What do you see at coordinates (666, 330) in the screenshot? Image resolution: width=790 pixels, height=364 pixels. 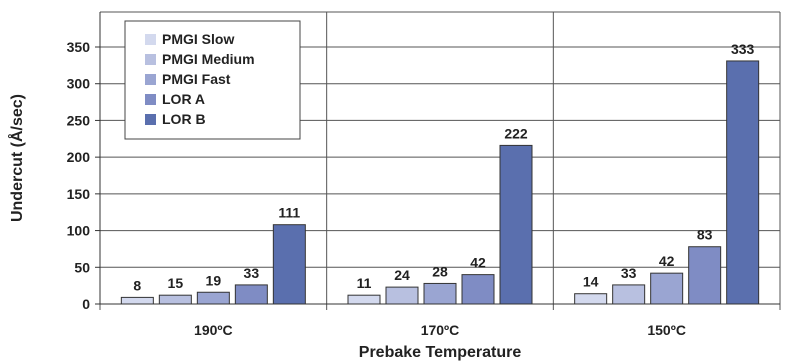 I see `x-tick-label: 150ºC` at bounding box center [666, 330].